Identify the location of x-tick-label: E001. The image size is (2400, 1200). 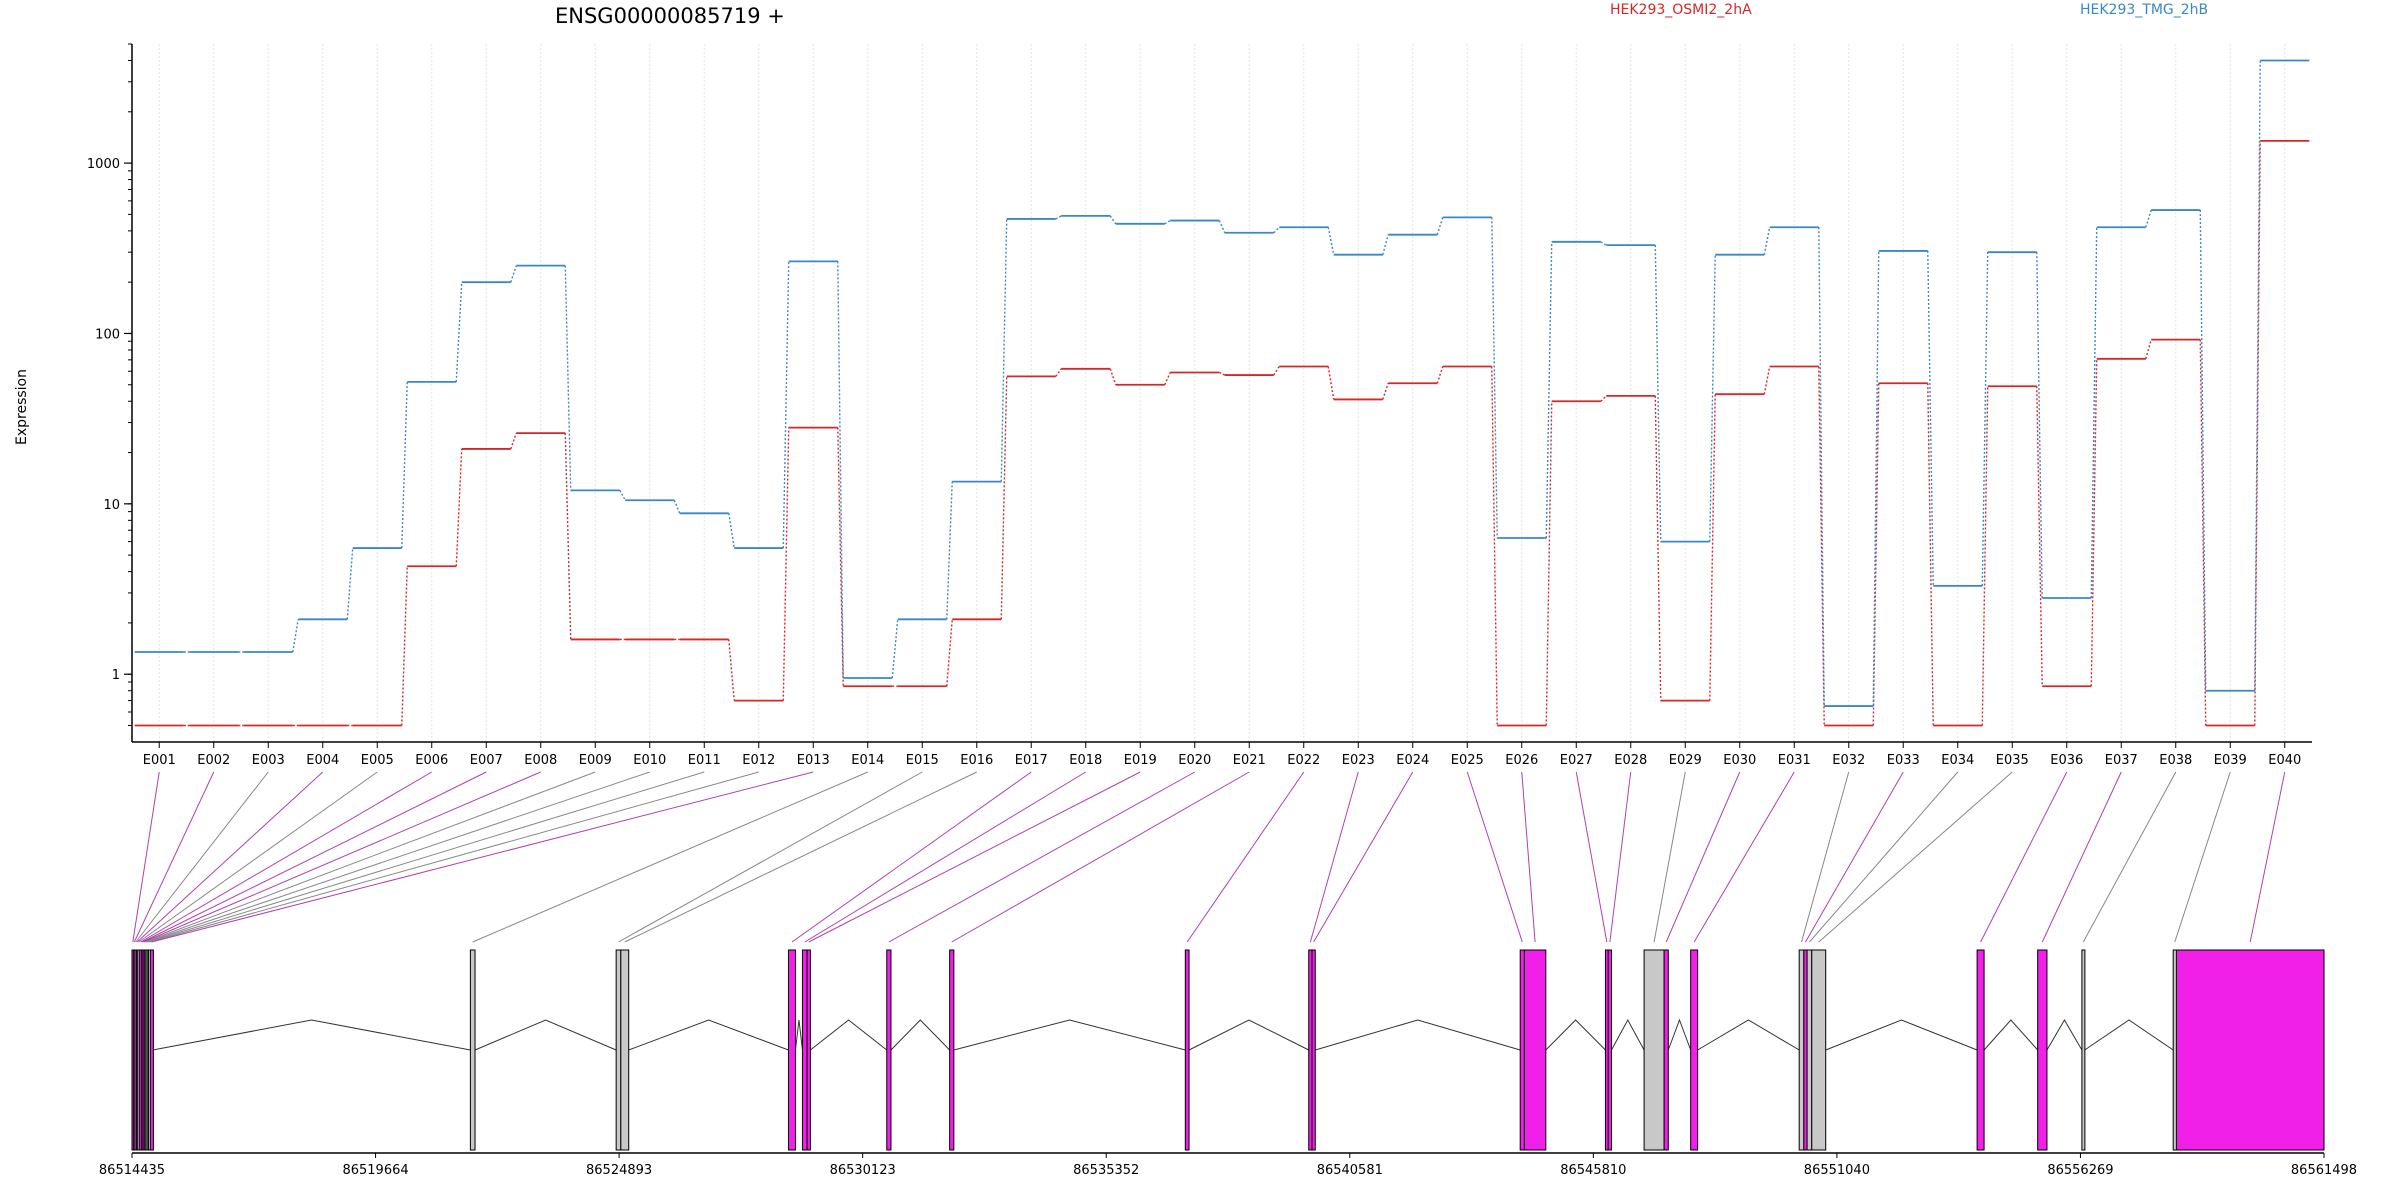
(159, 760).